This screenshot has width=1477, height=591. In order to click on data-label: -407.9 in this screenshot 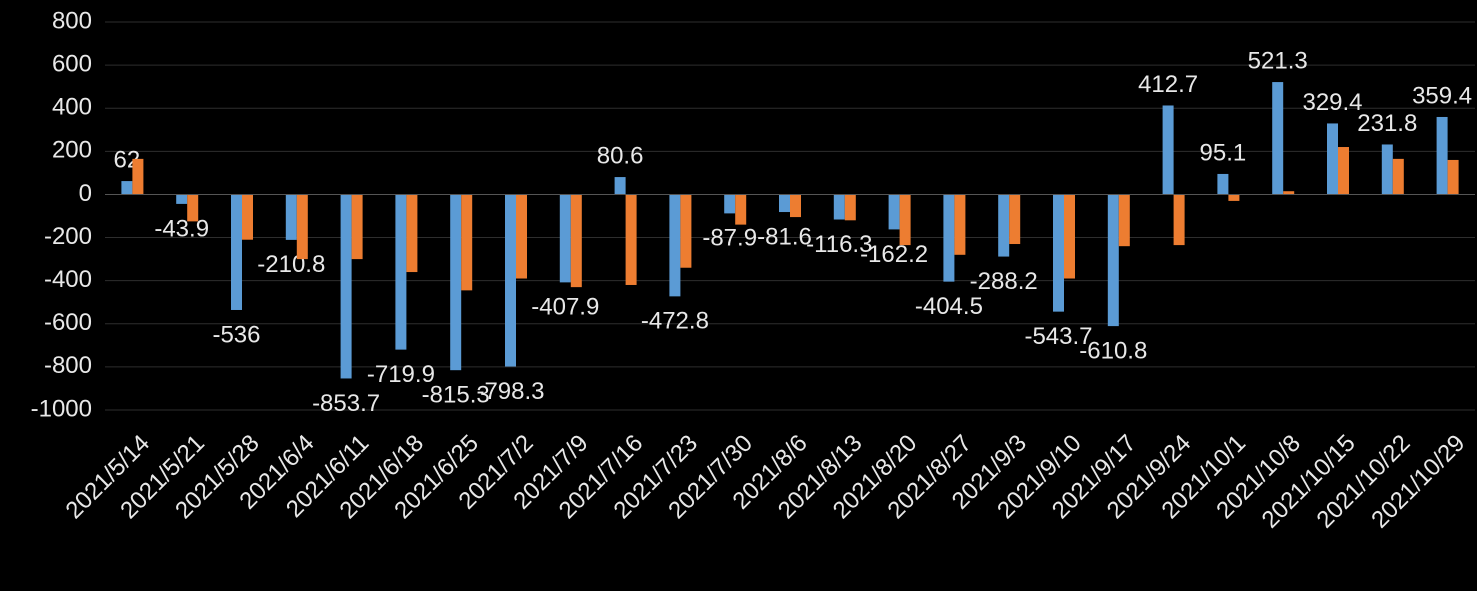, I will do `click(565, 307)`.